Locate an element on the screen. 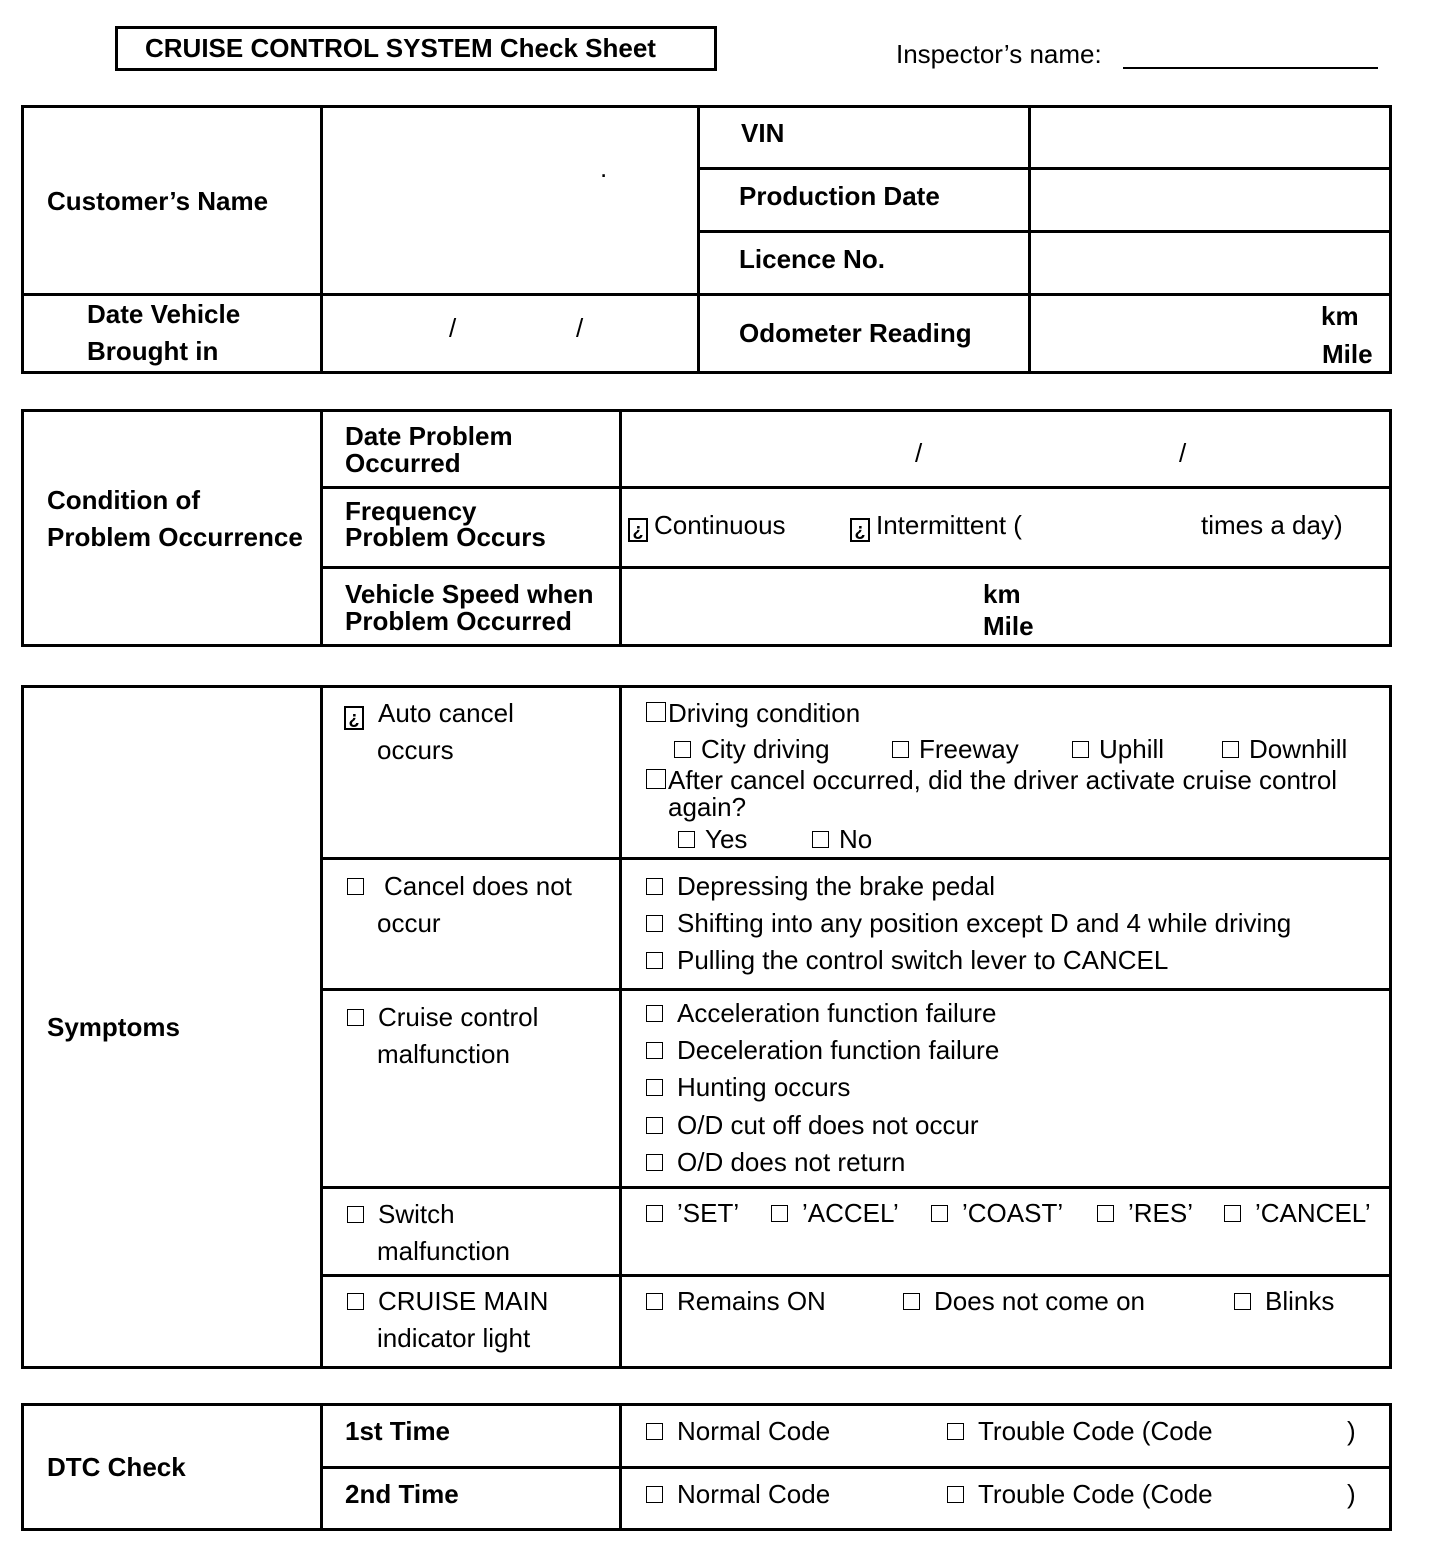 The height and width of the screenshot is (1566, 1440). res-option: ’RES’ is located at coordinates (1145, 1213).